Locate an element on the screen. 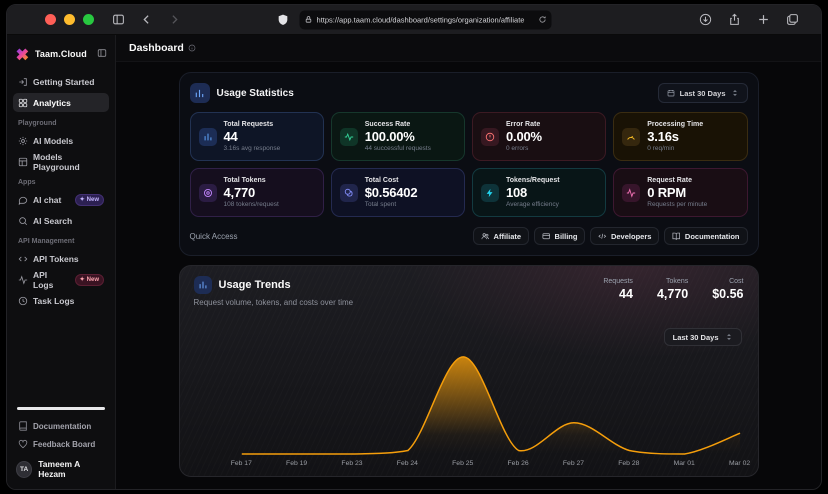 Image resolution: width=828 pixels, height=494 pixels. billing-button: Billing is located at coordinates (560, 236).